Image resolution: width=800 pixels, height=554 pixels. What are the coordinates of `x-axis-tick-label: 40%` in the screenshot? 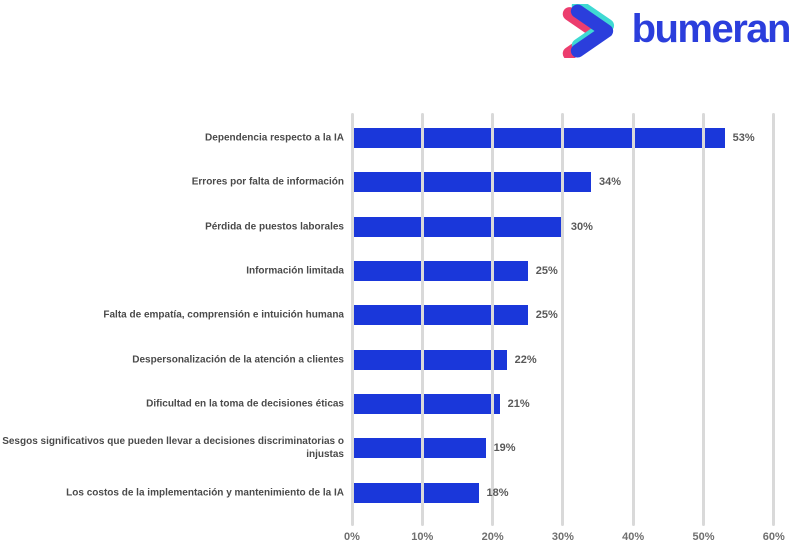 It's located at (633, 537).